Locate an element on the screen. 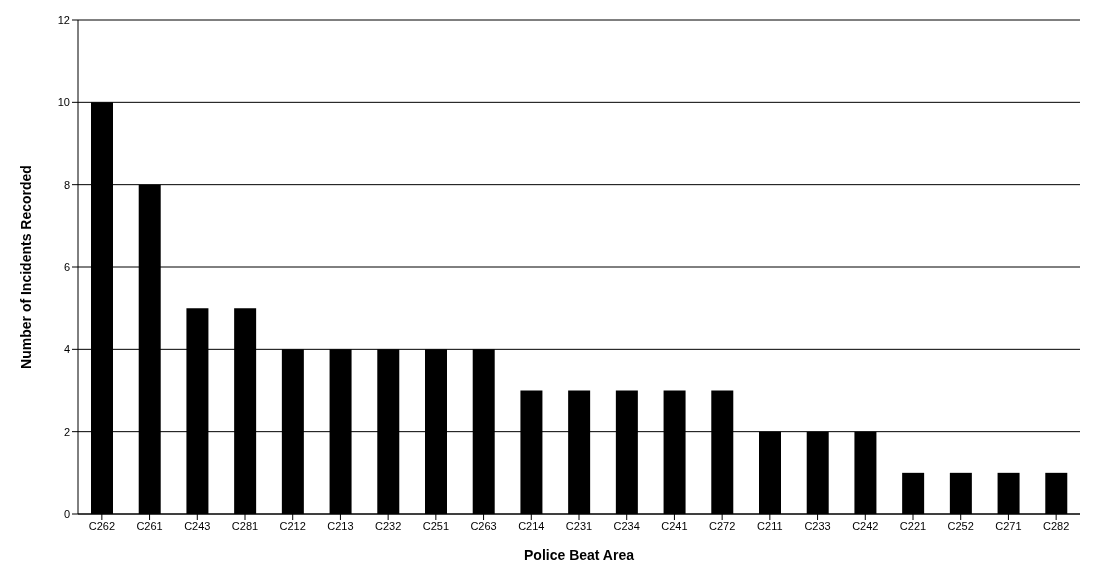 This screenshot has height=580, width=1098. y-axis-title: Number of Incidents Recorded is located at coordinates (25, 267).